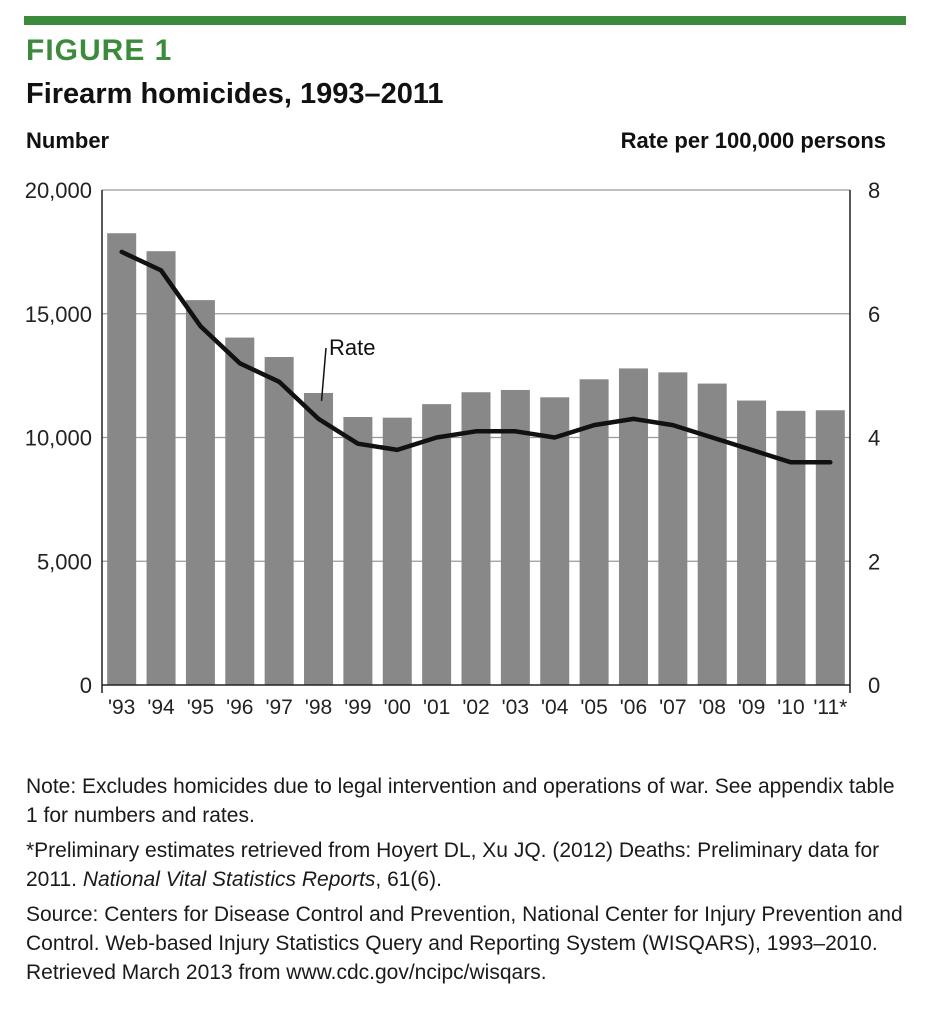 The height and width of the screenshot is (1024, 928). What do you see at coordinates (633, 707) in the screenshot?
I see `x-tick-label: '06` at bounding box center [633, 707].